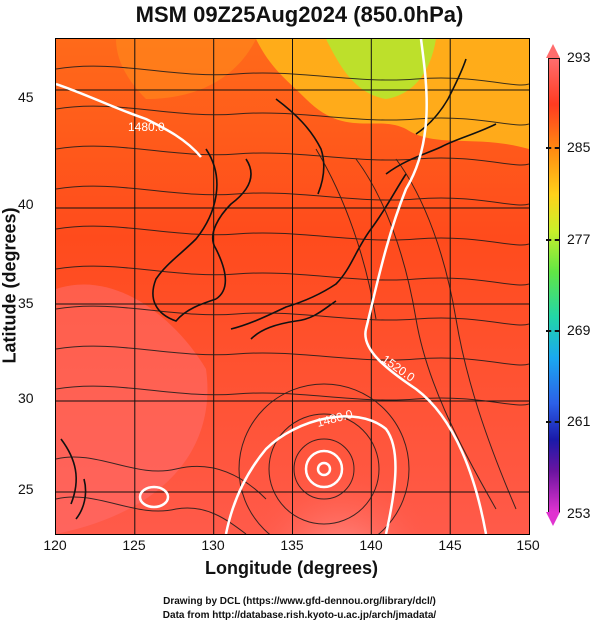 The height and width of the screenshot is (625, 599). What do you see at coordinates (579, 57) in the screenshot?
I see `colorbar-tick-293: 293` at bounding box center [579, 57].